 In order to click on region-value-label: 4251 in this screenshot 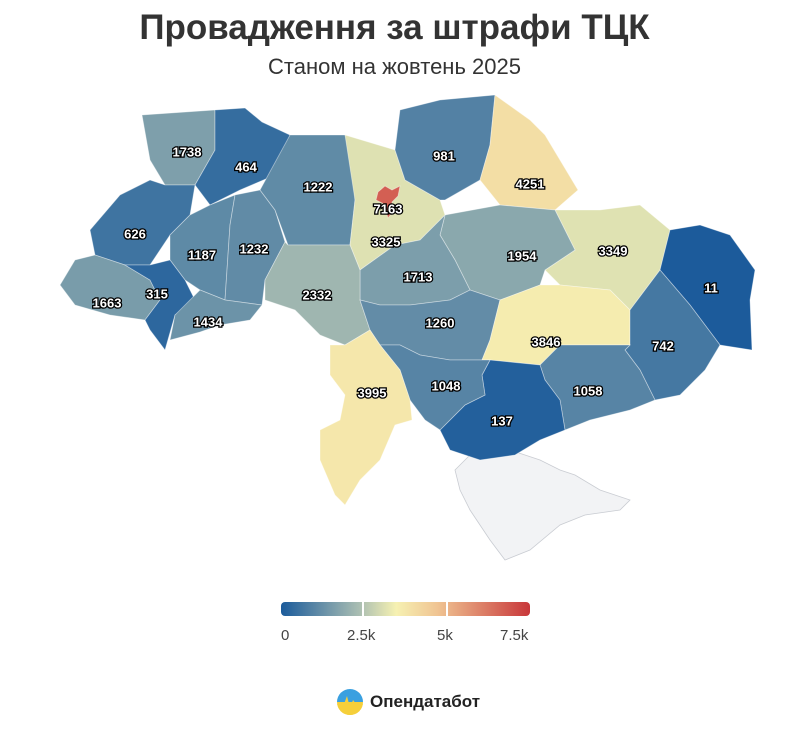, I will do `click(530, 183)`.